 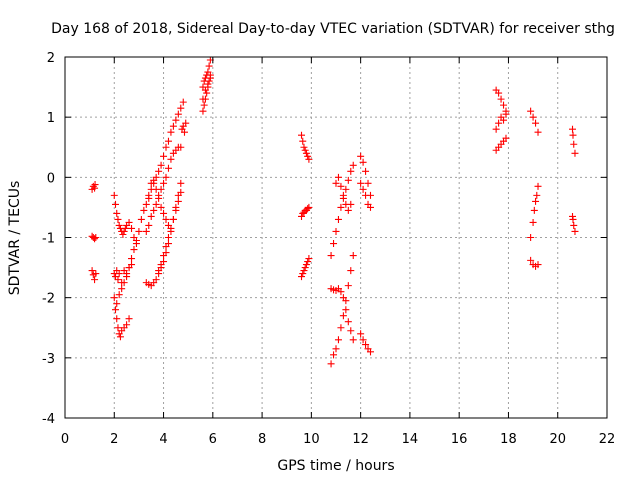 I want to click on x-tick-label-6: 12, so click(x=360, y=439).